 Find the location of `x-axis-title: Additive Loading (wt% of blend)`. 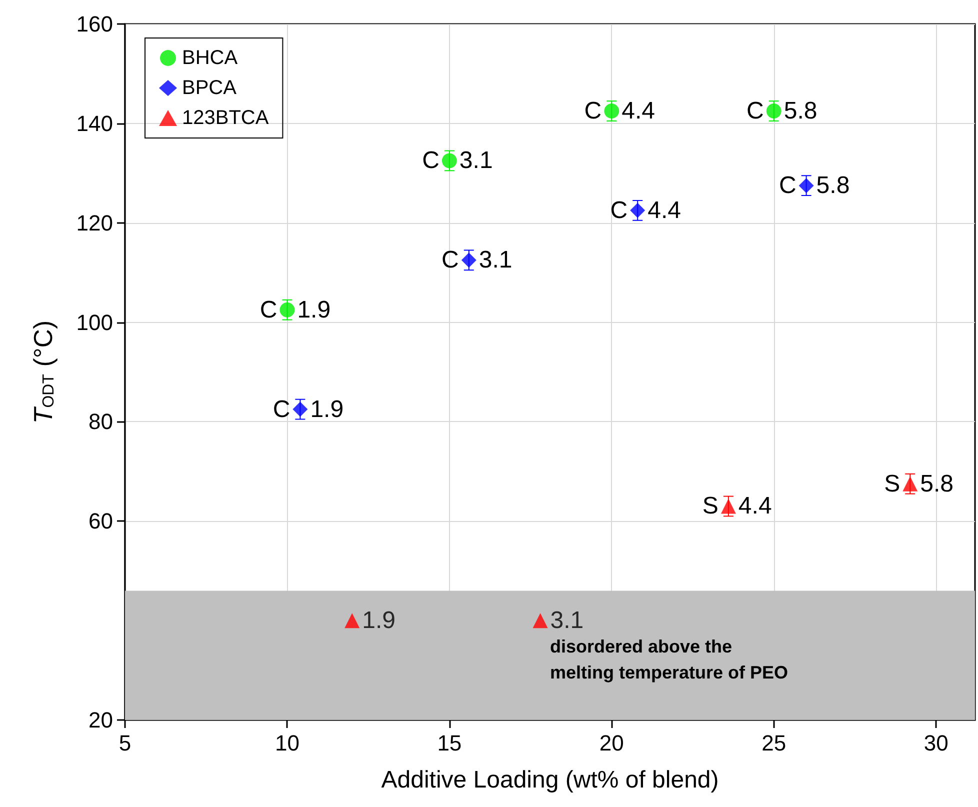

x-axis-title: Additive Loading (wt% of blend) is located at coordinates (550, 780).